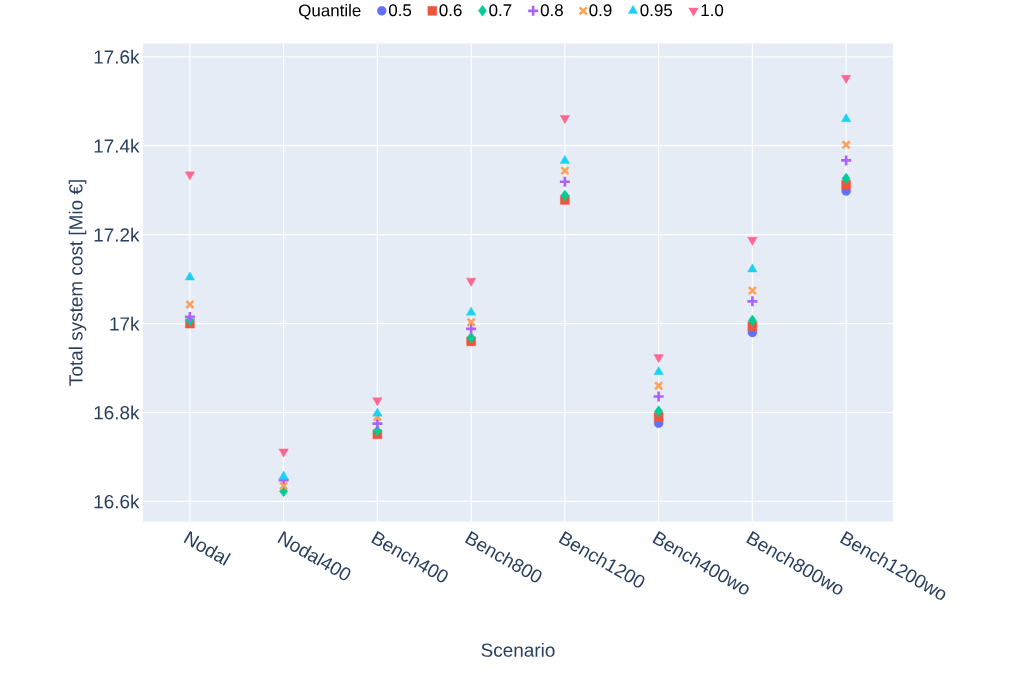  I want to click on x-axis-title: Scenario, so click(518, 649).